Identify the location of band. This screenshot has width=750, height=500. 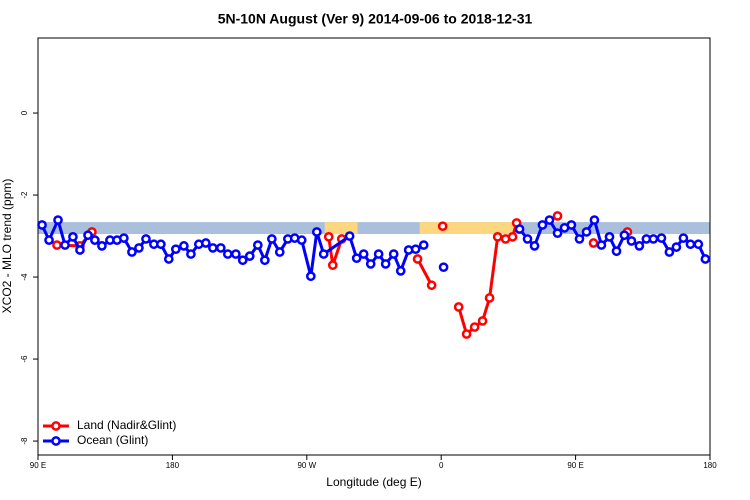
(374, 228).